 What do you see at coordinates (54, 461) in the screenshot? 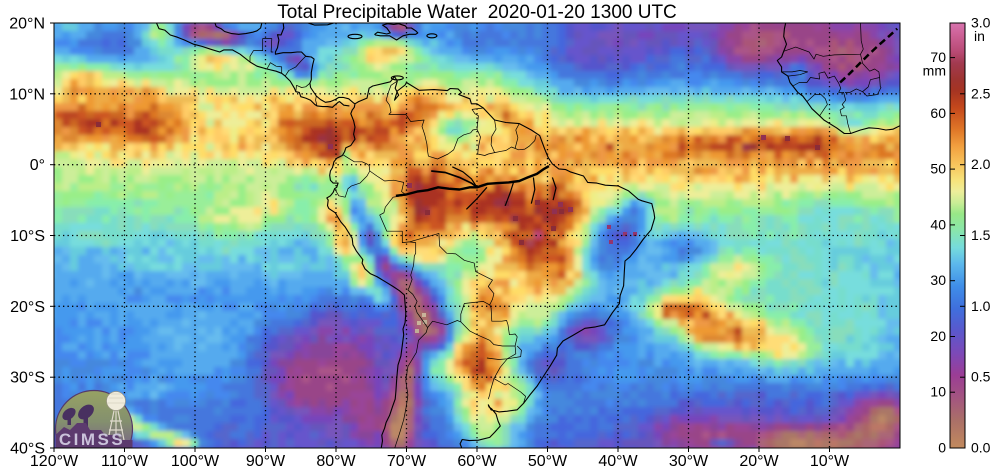
I see `svg-text: 120°W` at bounding box center [54, 461].